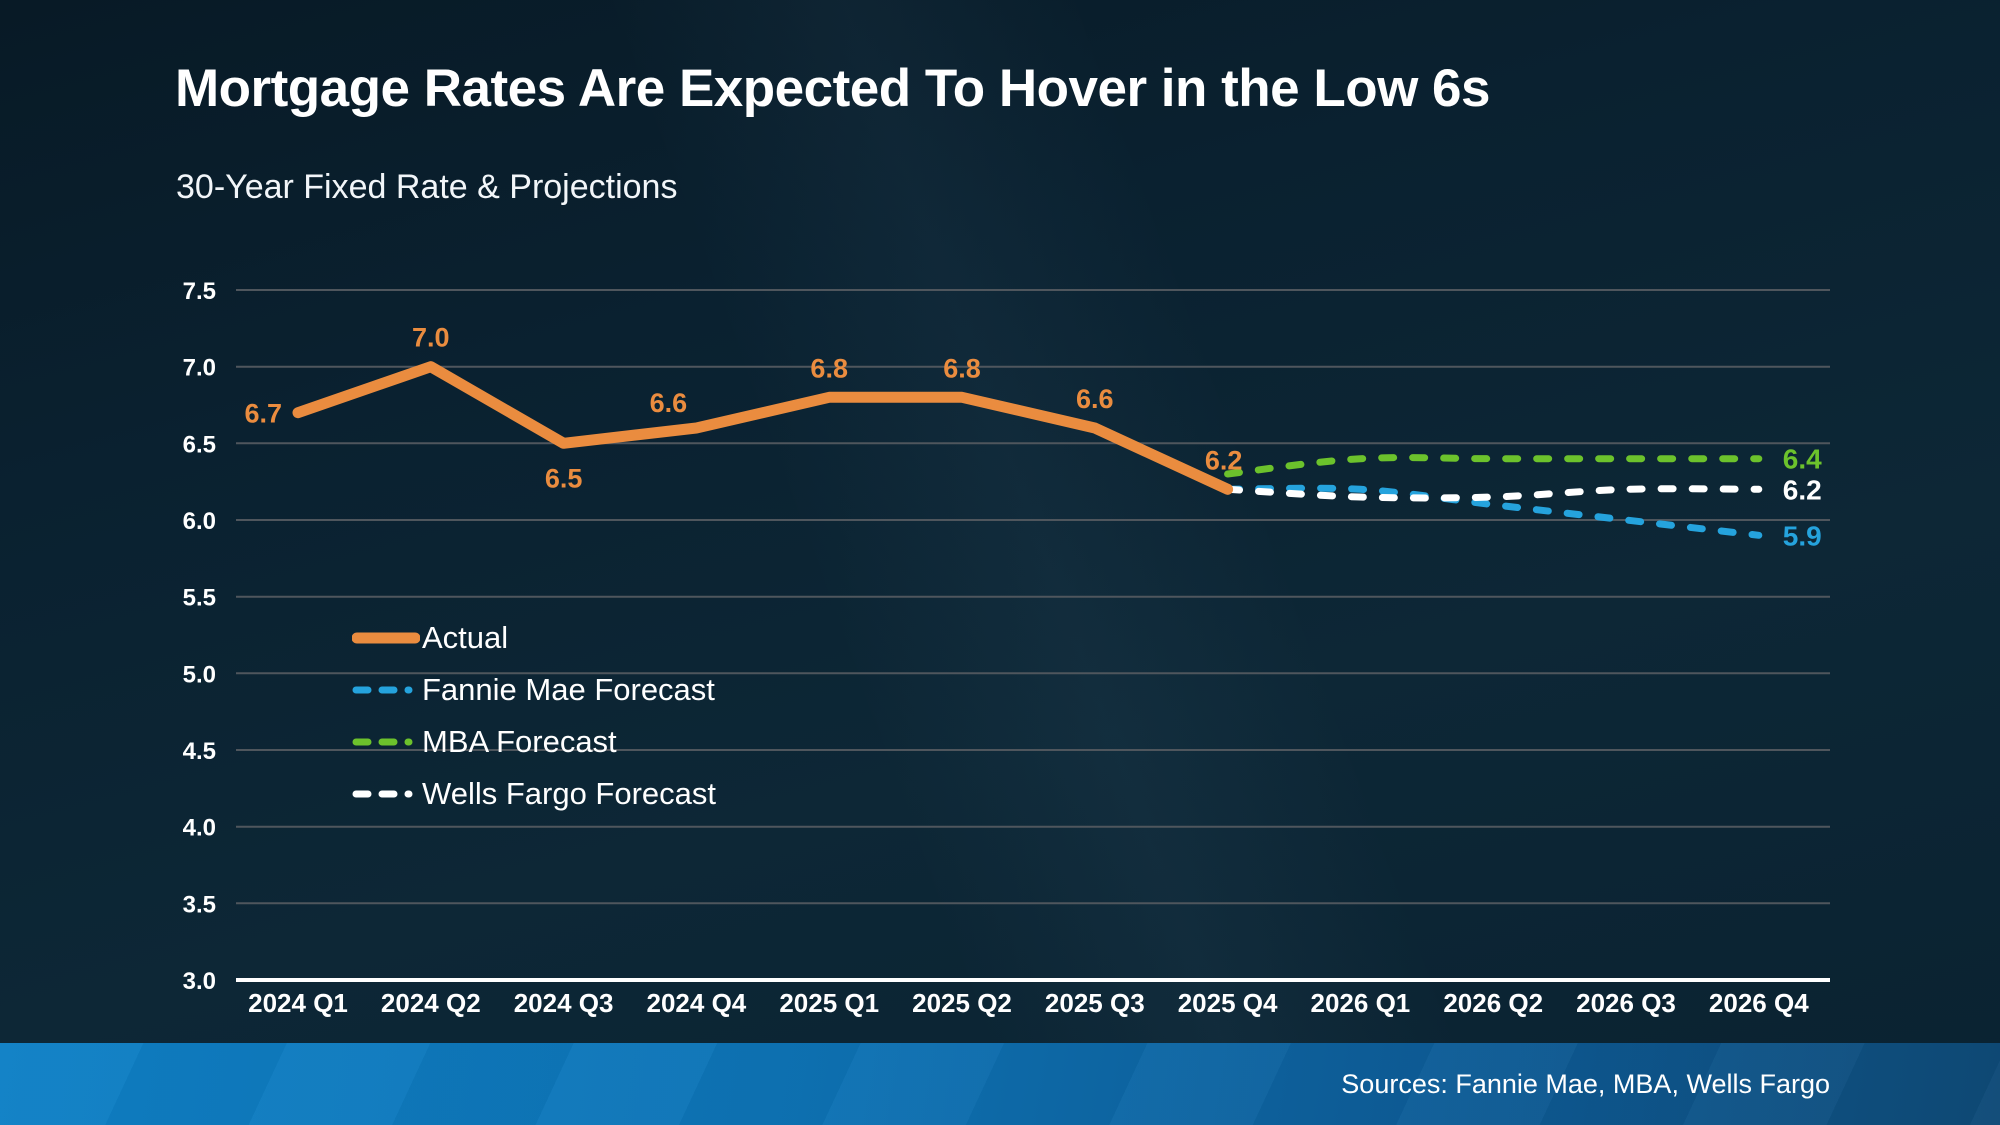 This screenshot has height=1125, width=2000. I want to click on point-label: 7.0, so click(431, 338).